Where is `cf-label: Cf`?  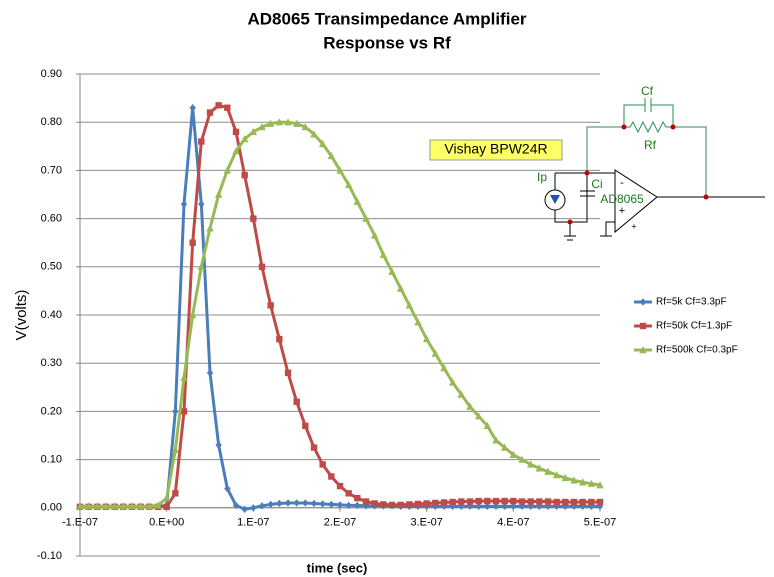
cf-label: Cf is located at coordinates (647, 91).